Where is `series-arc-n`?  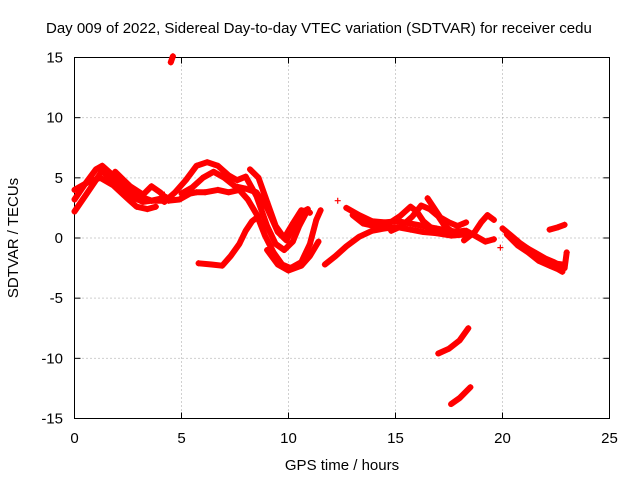
series-arc-n is located at coordinates (447, 212).